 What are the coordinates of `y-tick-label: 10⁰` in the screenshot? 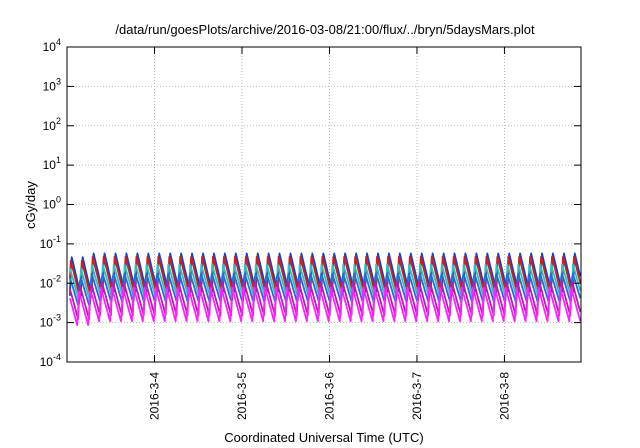 It's located at (52, 203).